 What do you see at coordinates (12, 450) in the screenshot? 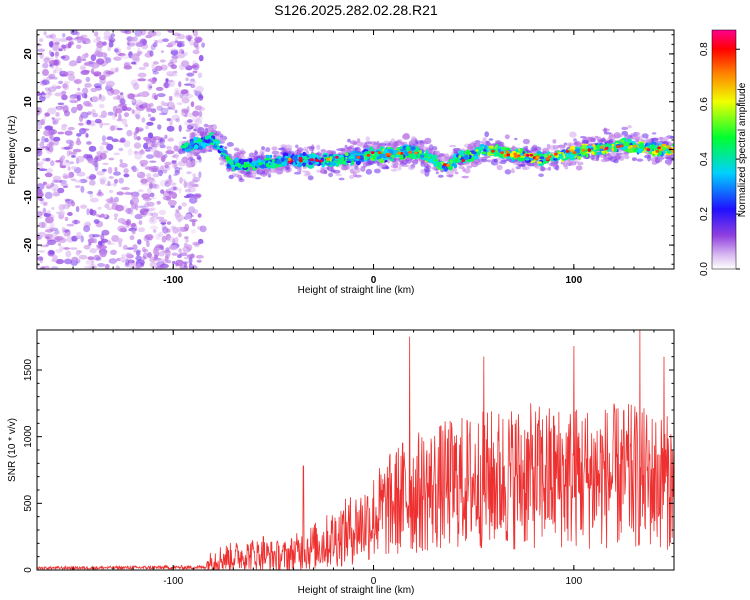
I see `snr-ylabel: SNR (10 * v/v)` at bounding box center [12, 450].